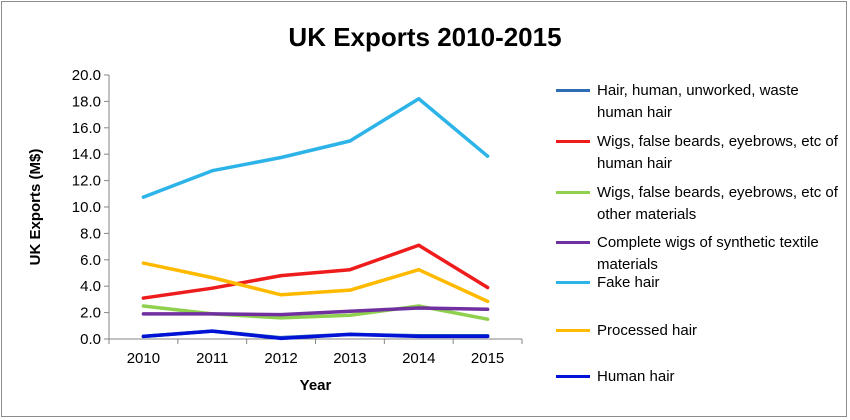 This screenshot has width=850, height=420. What do you see at coordinates (701, 331) in the screenshot?
I see `legend-item: Processed hair` at bounding box center [701, 331].